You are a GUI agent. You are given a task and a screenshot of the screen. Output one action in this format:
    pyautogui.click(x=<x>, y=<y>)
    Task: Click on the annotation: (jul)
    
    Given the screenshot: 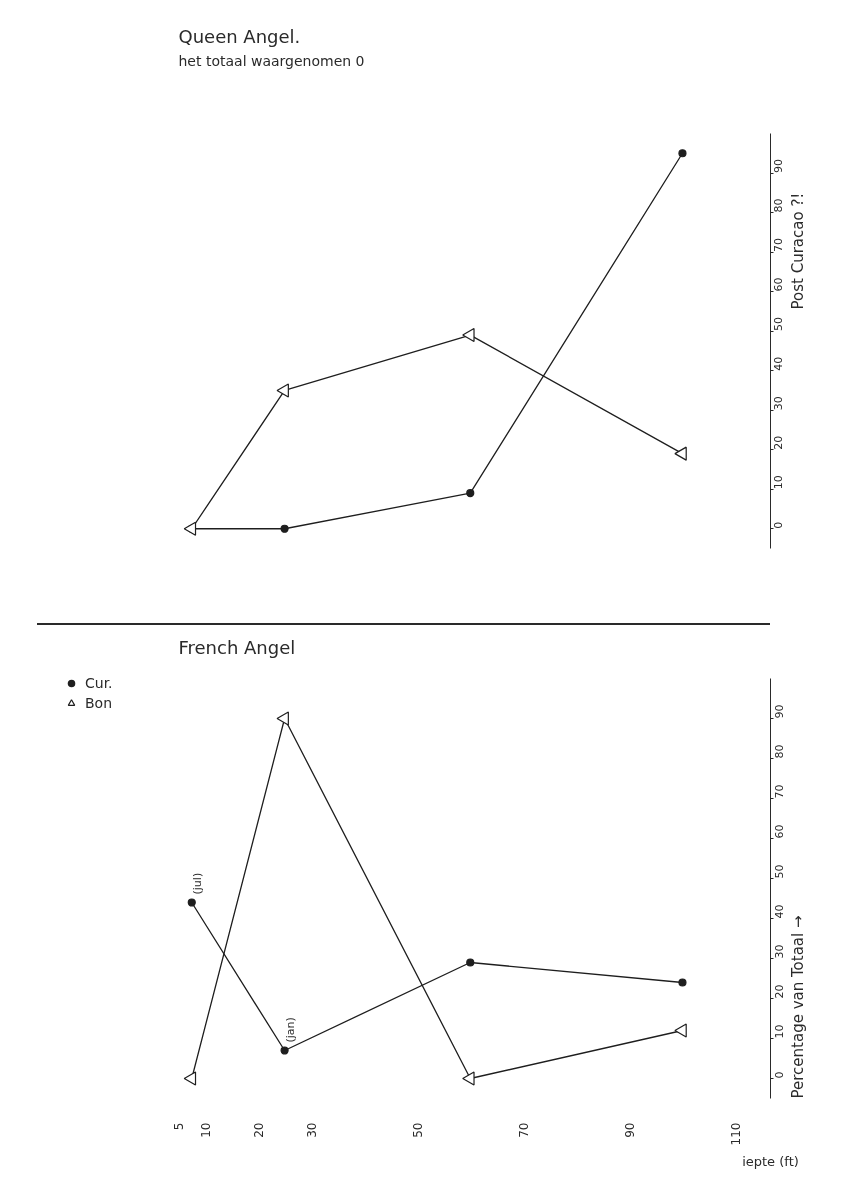 What is the action you would take?
    pyautogui.click(x=198, y=883)
    